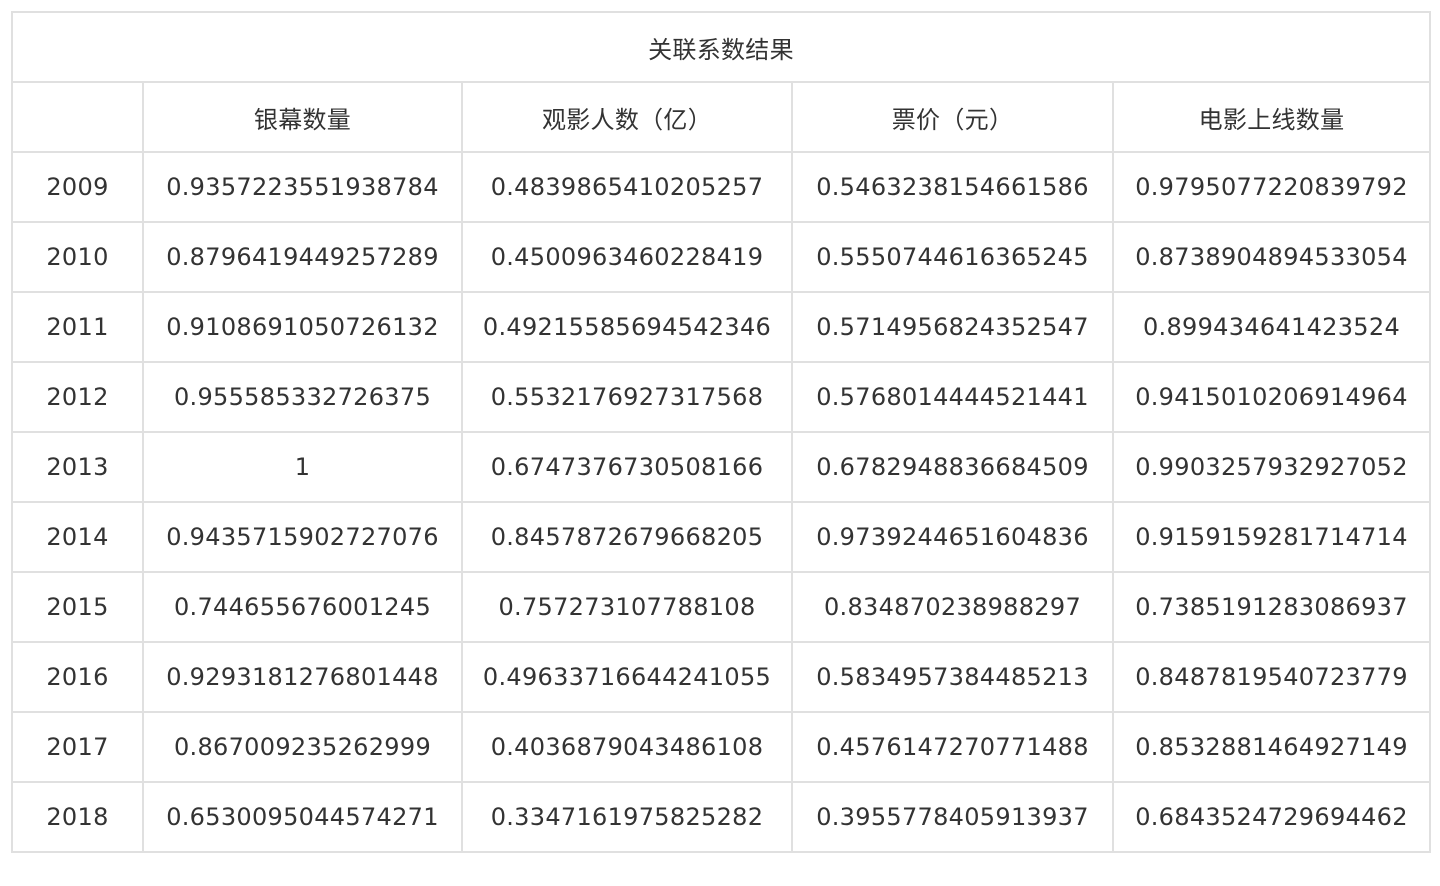 The height and width of the screenshot is (886, 1440). I want to click on table-header-row: 银幕数量 观影人数（亿） 票价（元） 电影上线数量, so click(721, 117).